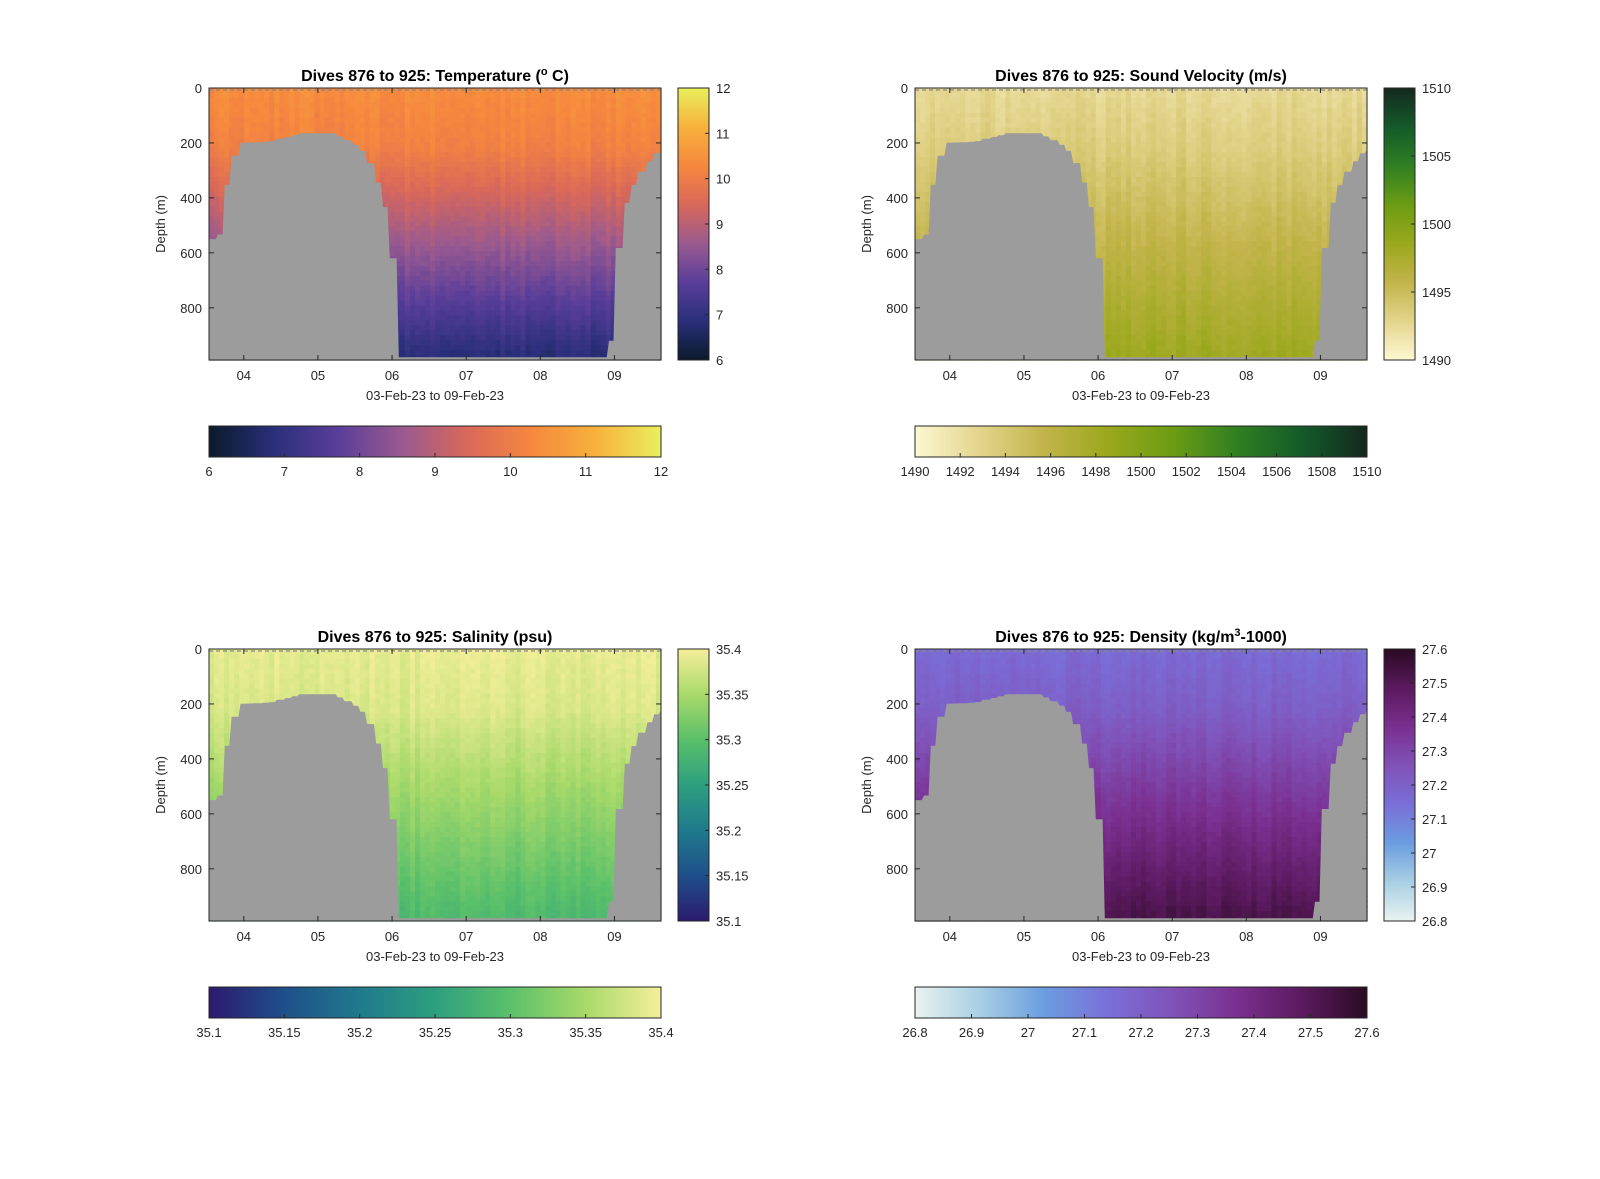 This screenshot has height=1179, width=1600. What do you see at coordinates (1434, 717) in the screenshot?
I see `colorbar-tick-label: 27.4` at bounding box center [1434, 717].